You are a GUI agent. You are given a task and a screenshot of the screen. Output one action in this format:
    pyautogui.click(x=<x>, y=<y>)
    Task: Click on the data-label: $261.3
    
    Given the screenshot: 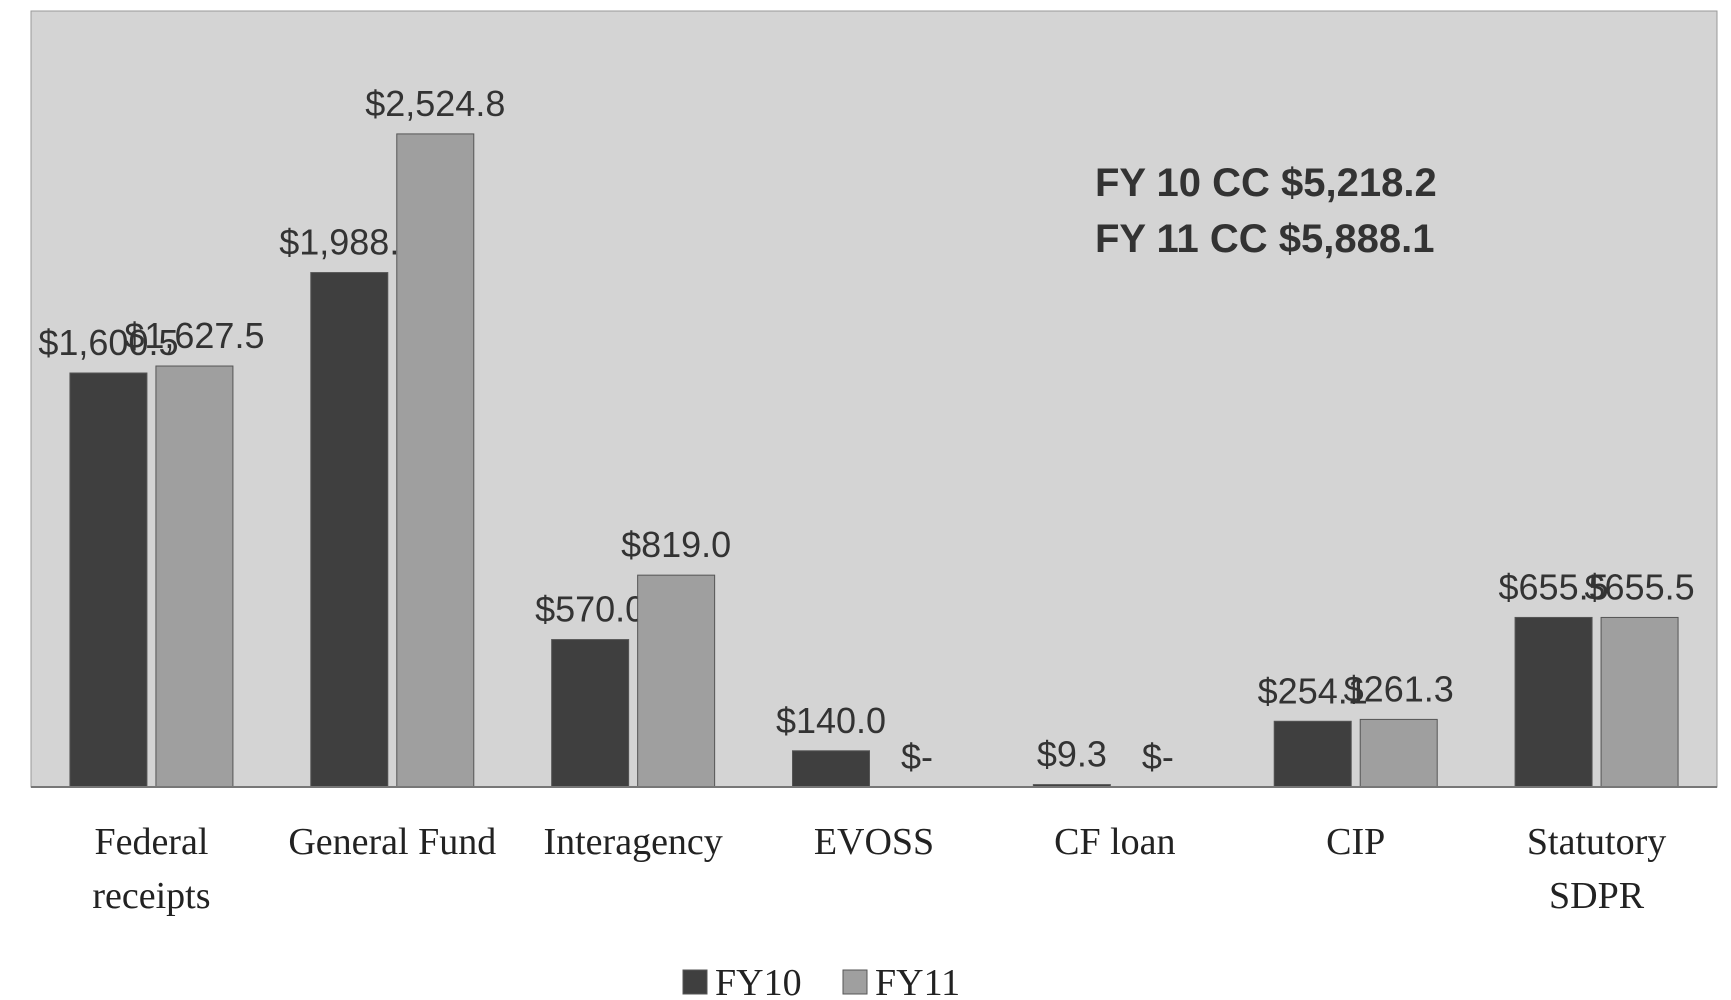 What is the action you would take?
    pyautogui.click(x=1399, y=688)
    